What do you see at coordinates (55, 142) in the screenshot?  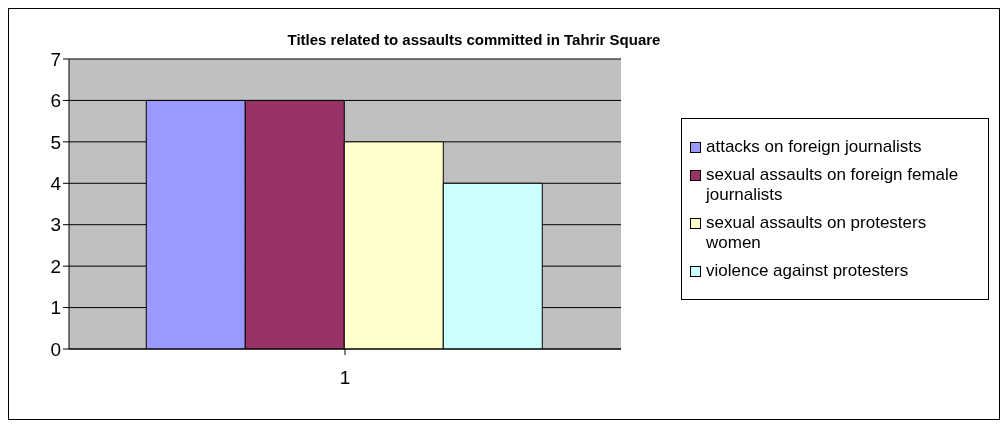 I see `y-tick-label: 5` at bounding box center [55, 142].